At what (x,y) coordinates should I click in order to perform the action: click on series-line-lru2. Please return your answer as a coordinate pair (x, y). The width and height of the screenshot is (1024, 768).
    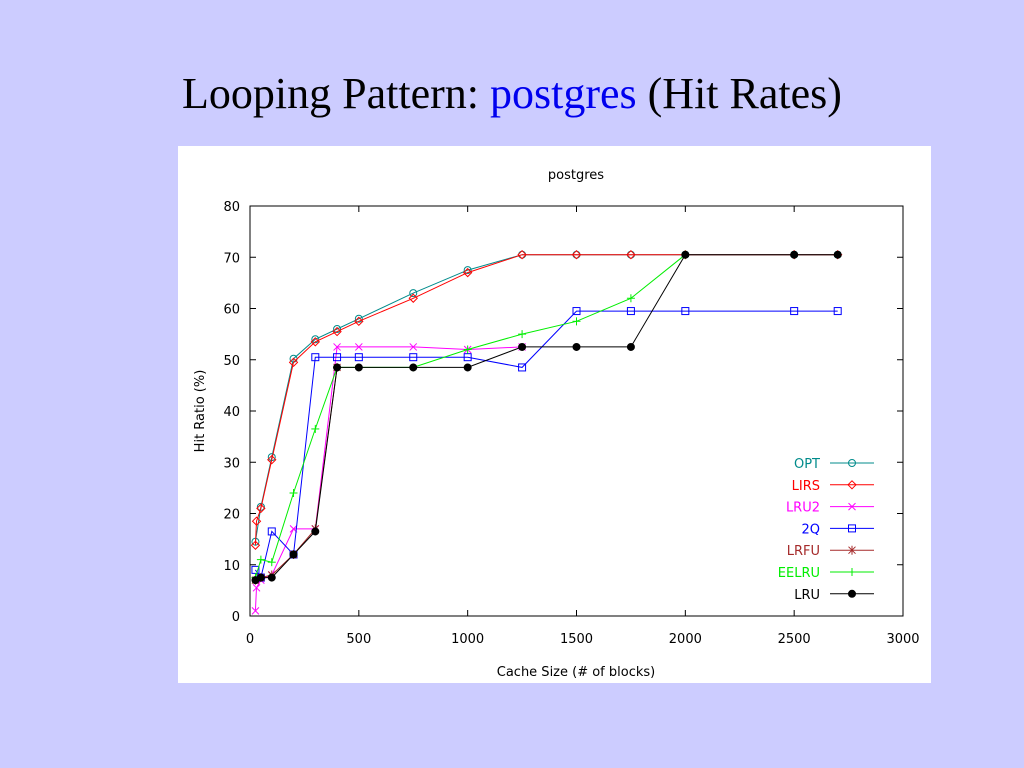
    Looking at the image, I should click on (388, 478).